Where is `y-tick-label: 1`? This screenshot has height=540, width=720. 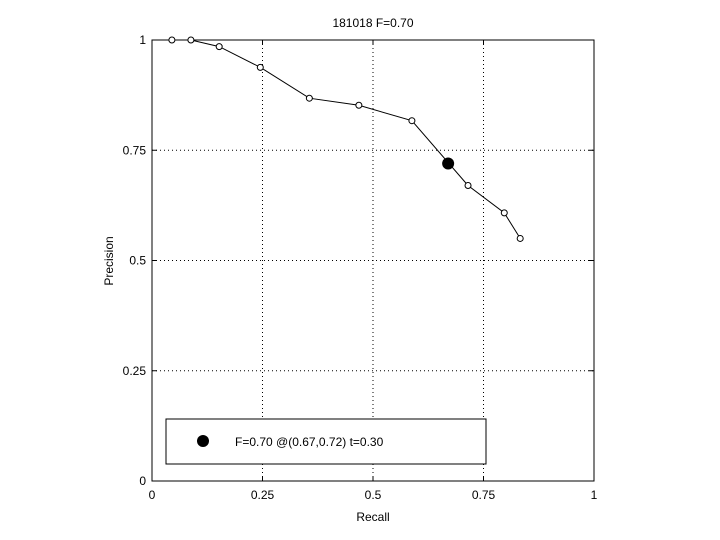 y-tick-label: 1 is located at coordinates (142, 40).